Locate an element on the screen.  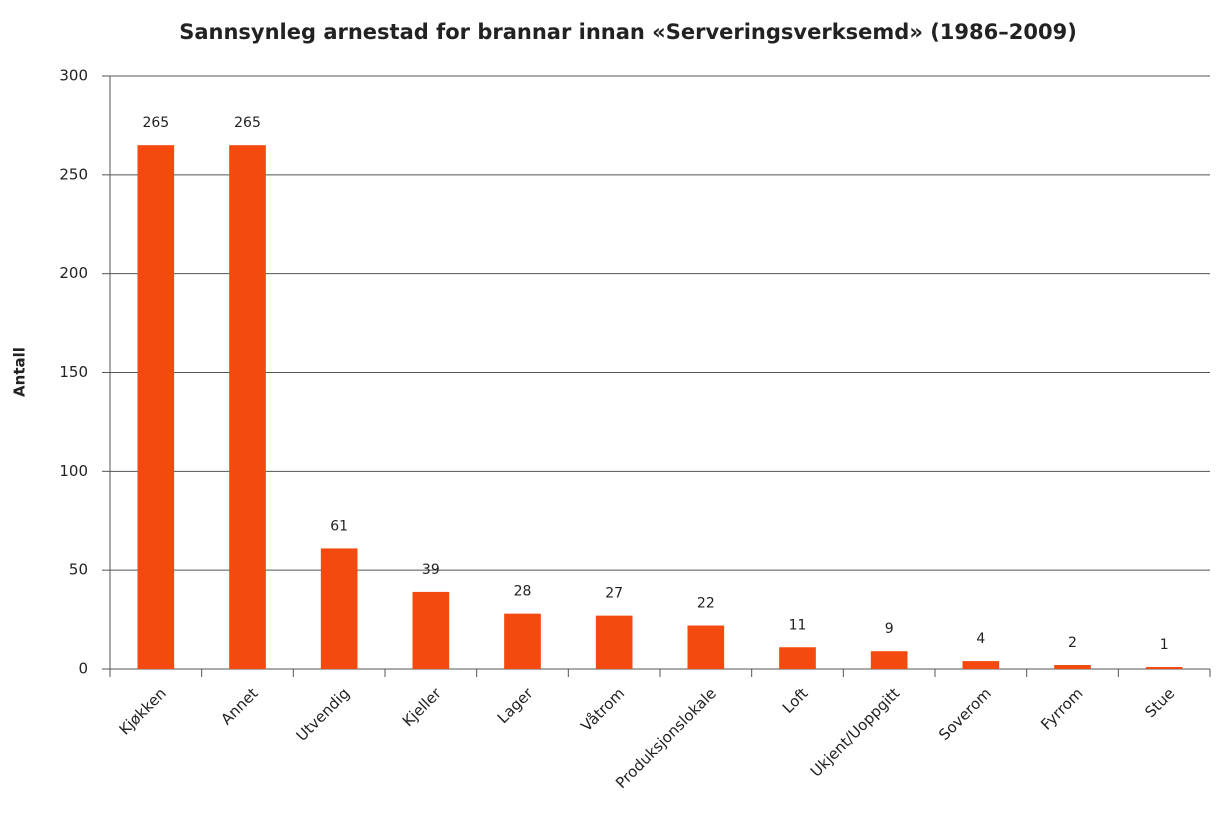
y-tick-label: 150 is located at coordinates (73, 372).